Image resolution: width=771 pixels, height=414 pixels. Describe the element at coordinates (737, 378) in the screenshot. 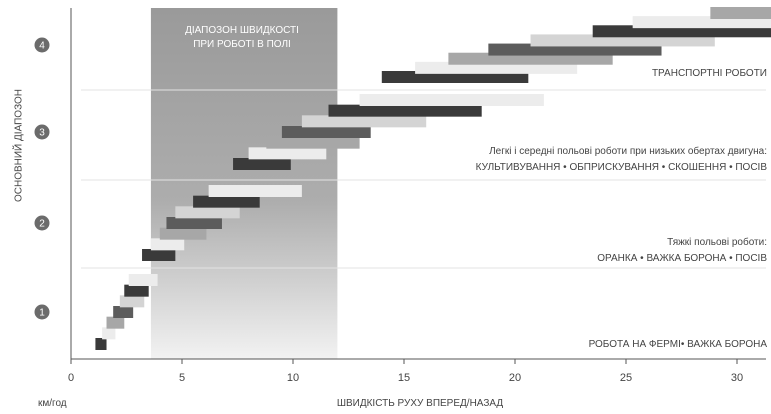

I see `x-tick-label: 30` at that location.